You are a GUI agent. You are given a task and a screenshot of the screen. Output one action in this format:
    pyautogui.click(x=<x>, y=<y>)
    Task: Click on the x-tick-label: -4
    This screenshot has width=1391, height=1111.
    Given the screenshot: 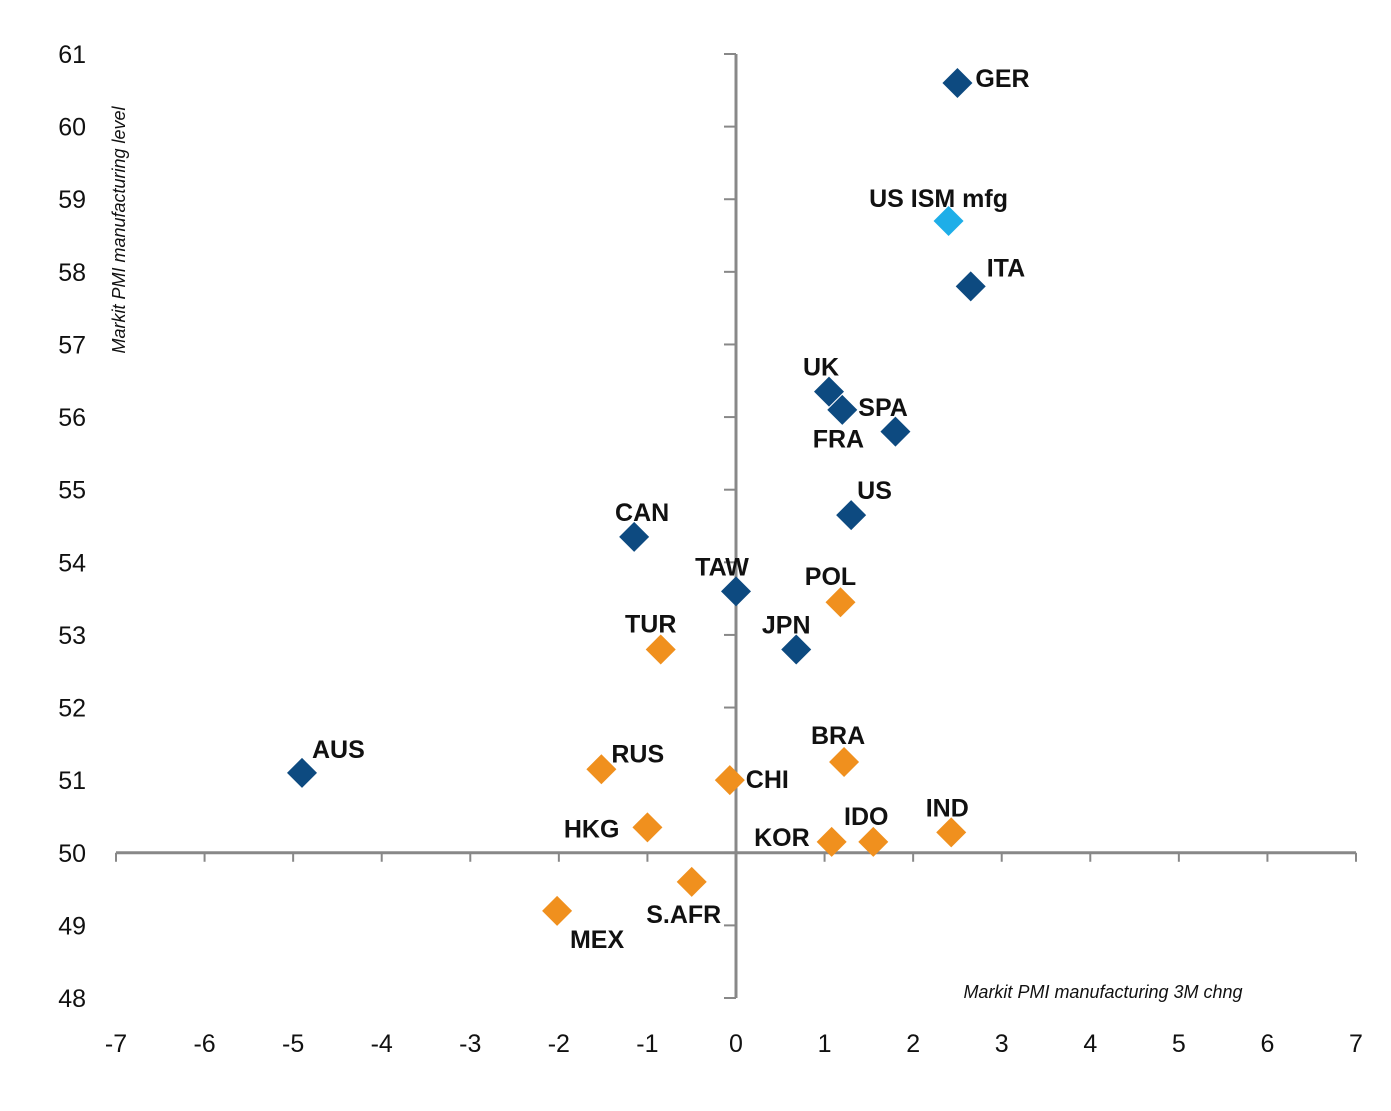 What is the action you would take?
    pyautogui.click(x=382, y=1044)
    